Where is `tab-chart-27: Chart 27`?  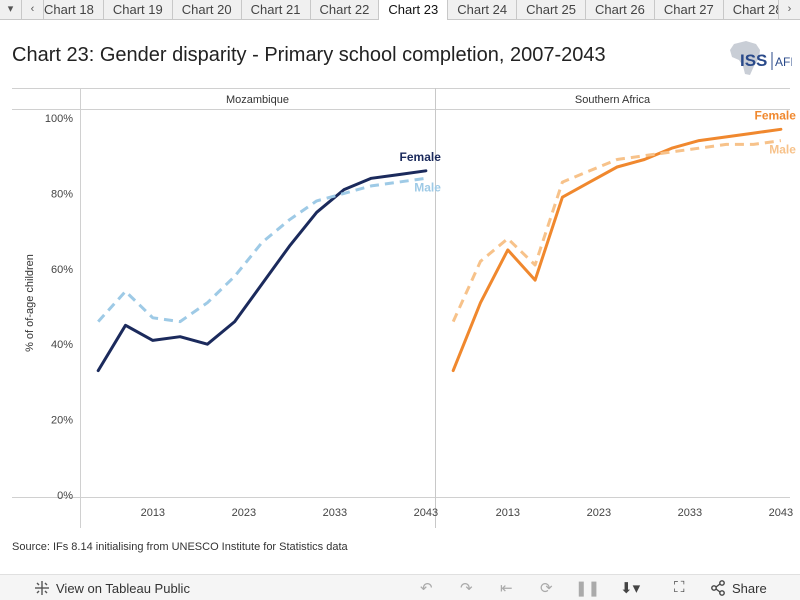 tab-chart-27: Chart 27 is located at coordinates (689, 10).